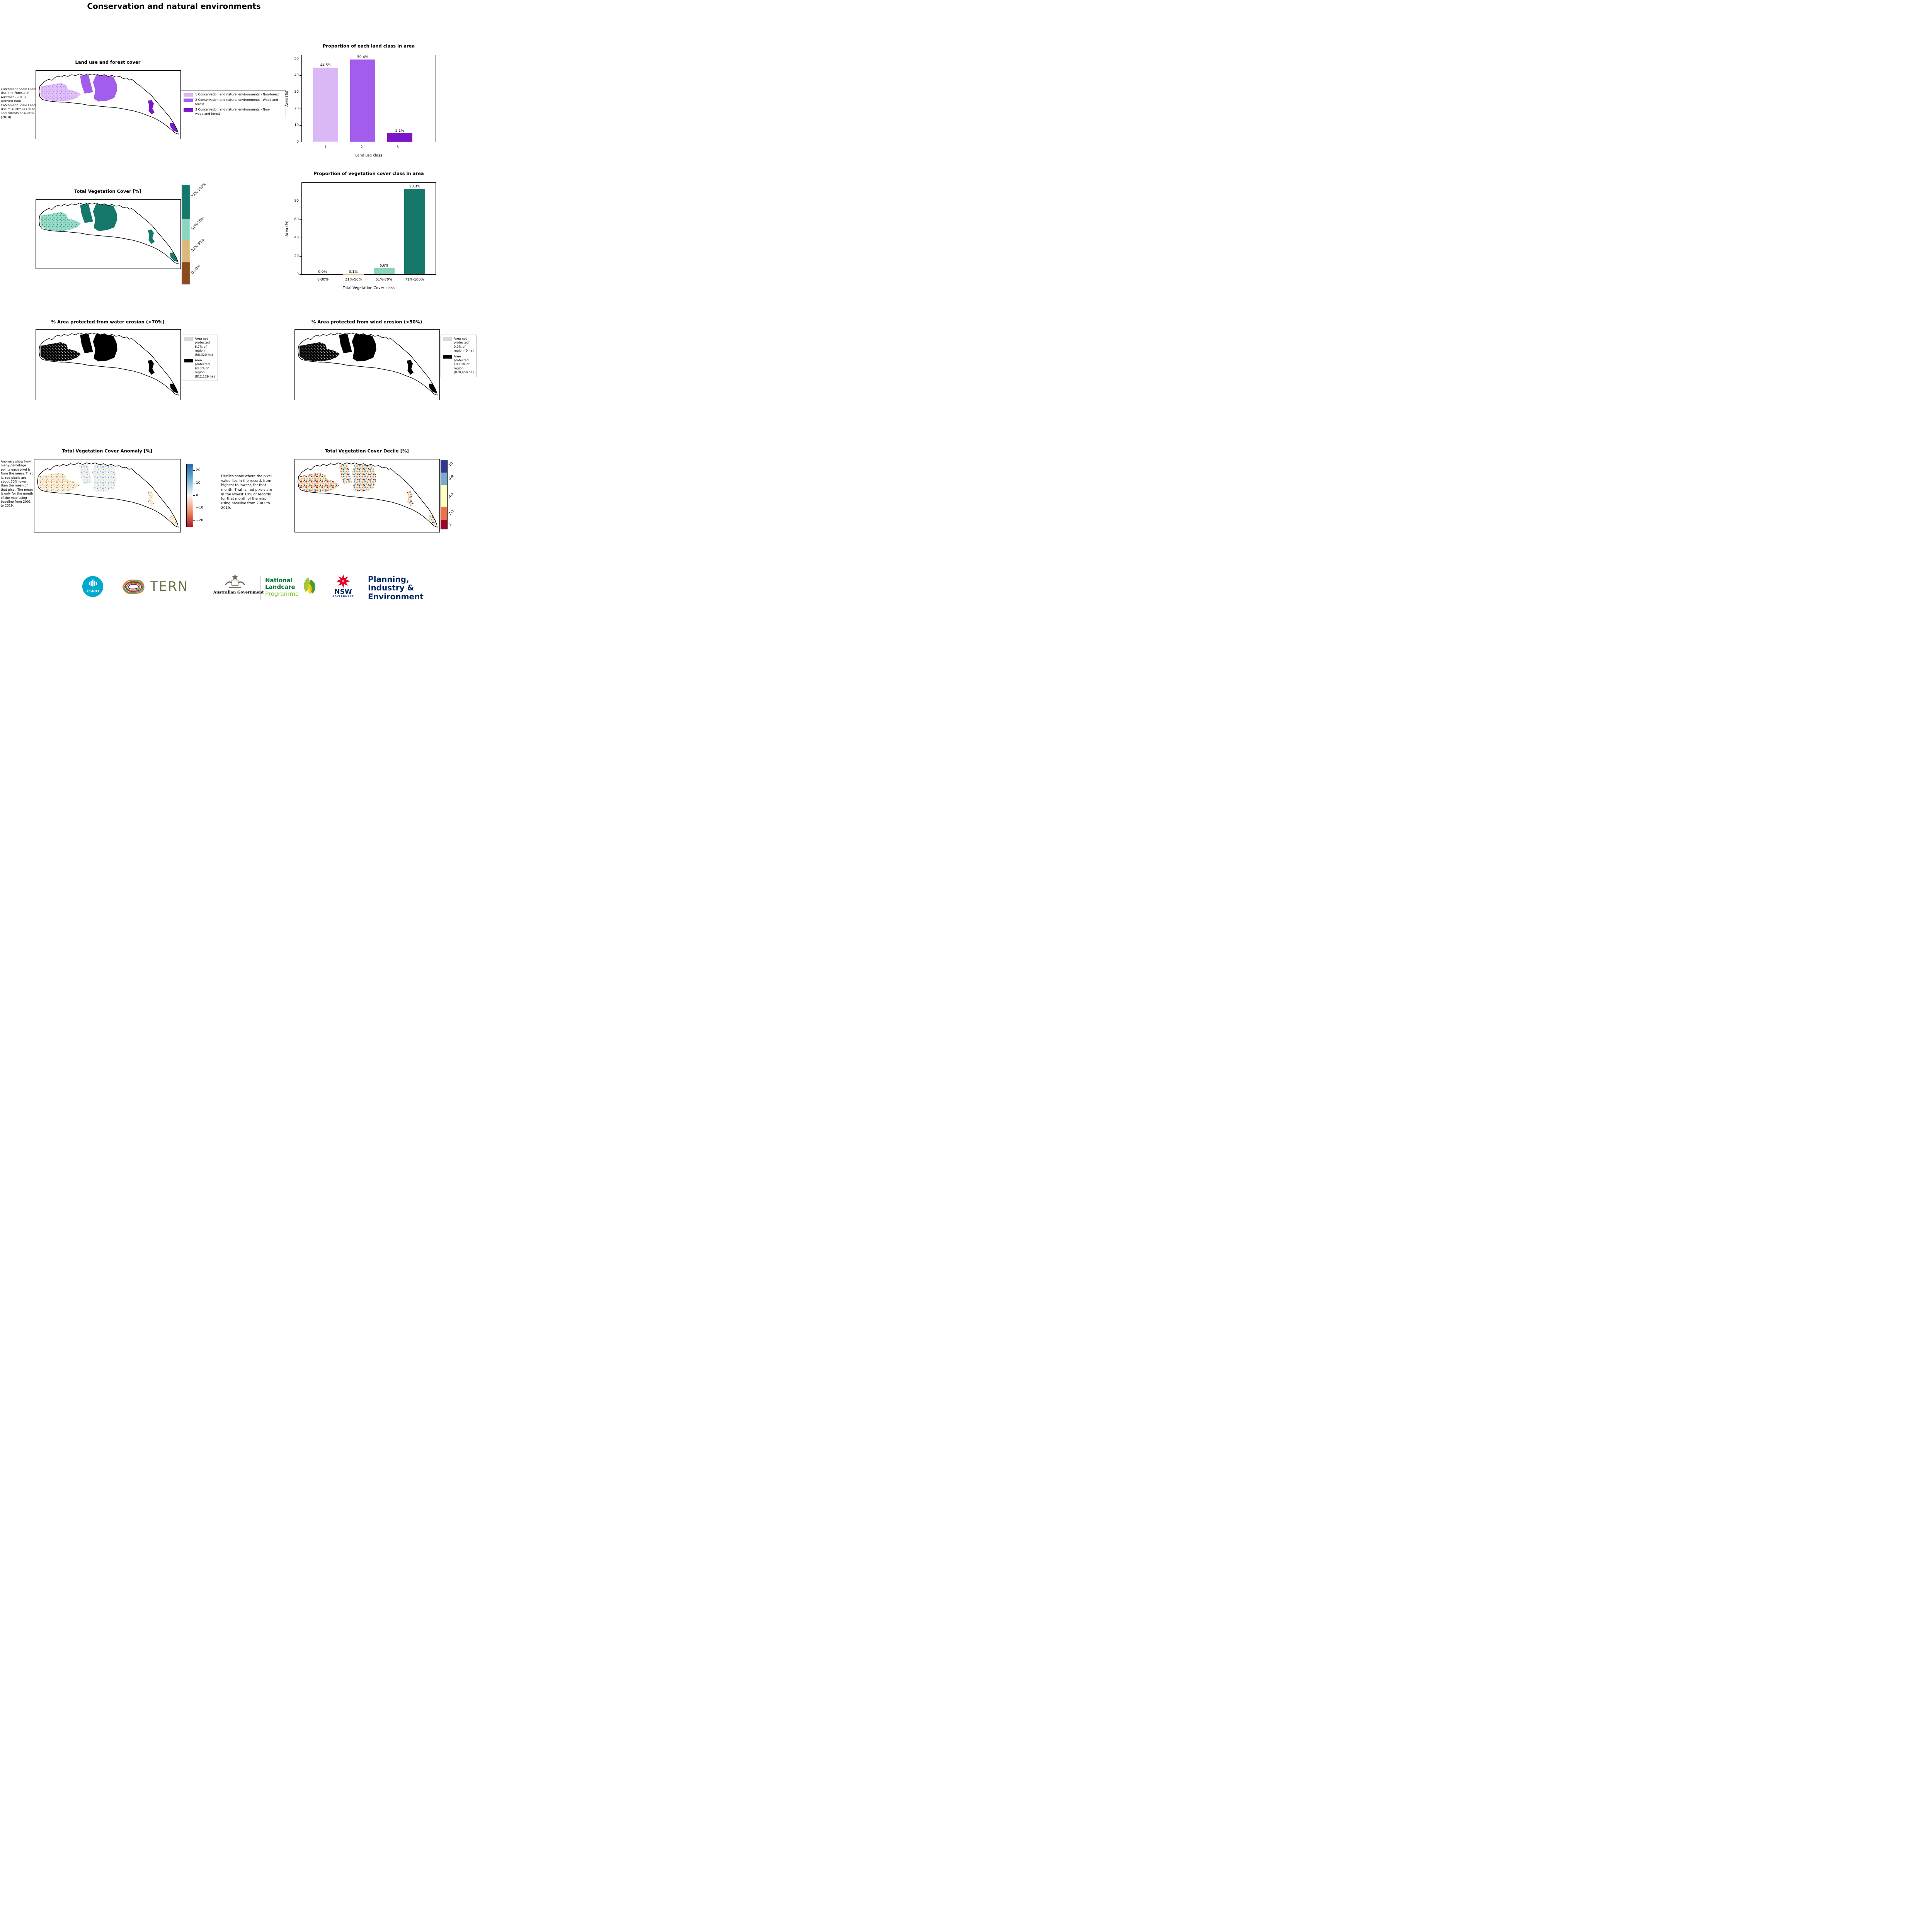 The height and width of the screenshot is (1932, 1927). I want to click on bar-2: 50.4%, so click(362, 98).